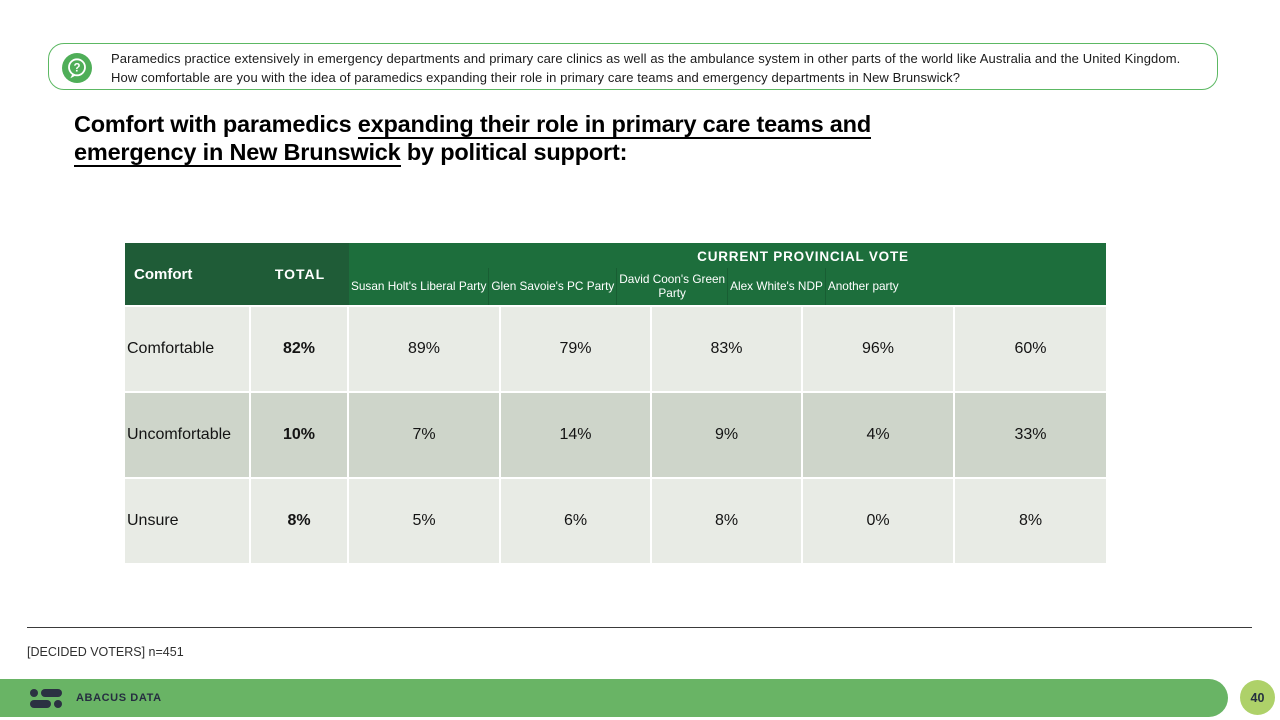 This screenshot has width=1280, height=720. Describe the element at coordinates (58, 703) in the screenshot. I see `logo-dot-bottom` at that location.